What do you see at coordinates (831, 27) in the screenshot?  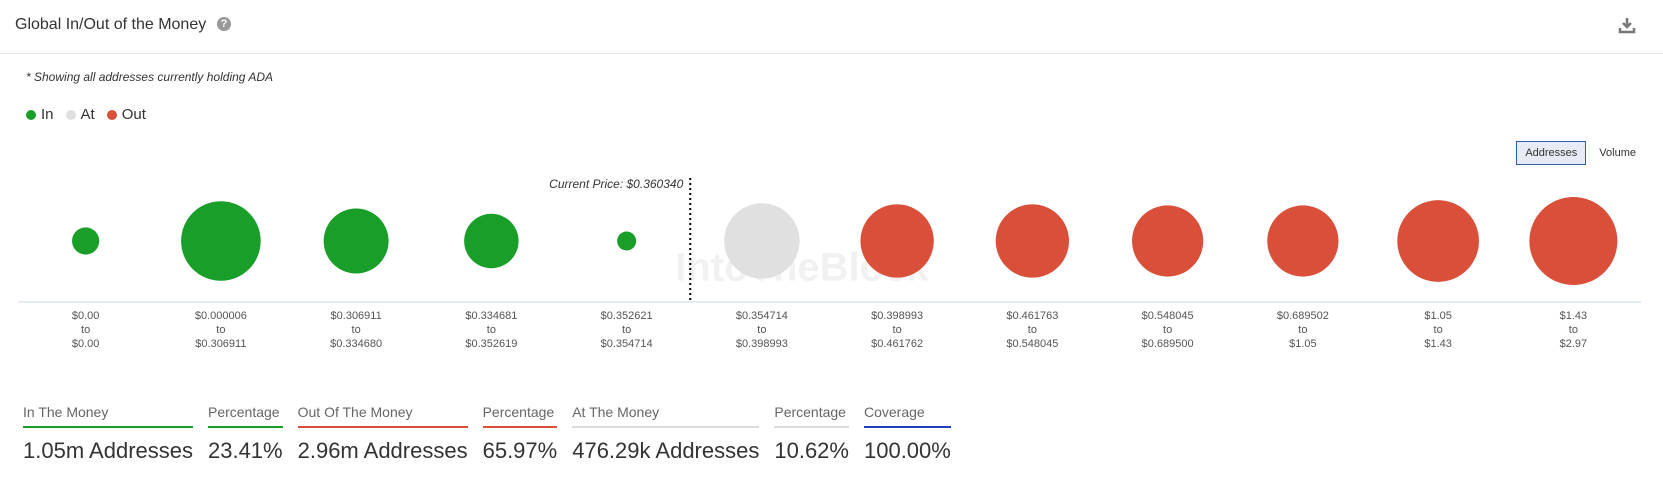 I see `header: Global In/Out of the Money ?` at bounding box center [831, 27].